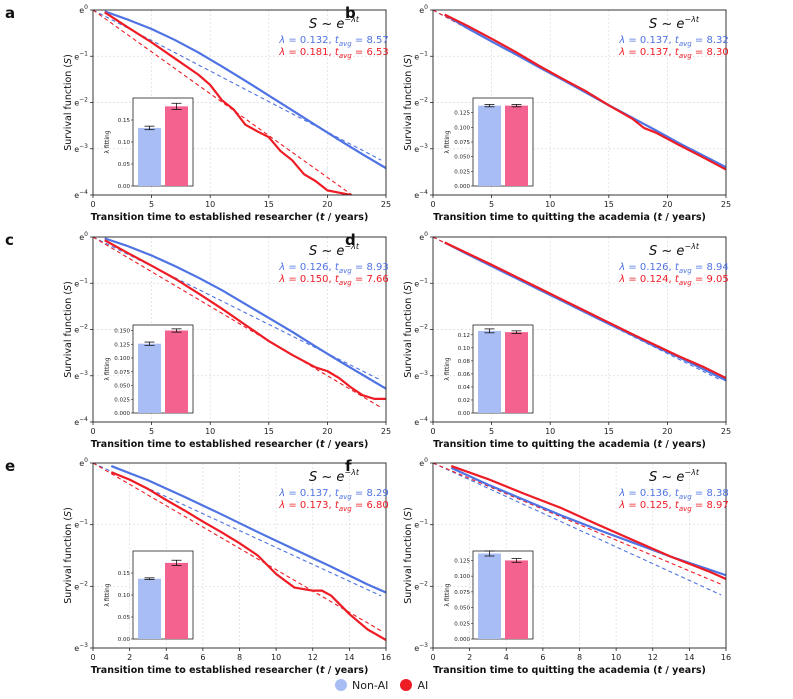  What do you see at coordinates (464, 362) in the screenshot?
I see `inset-y-tick-label: 0.08` at bounding box center [464, 362].